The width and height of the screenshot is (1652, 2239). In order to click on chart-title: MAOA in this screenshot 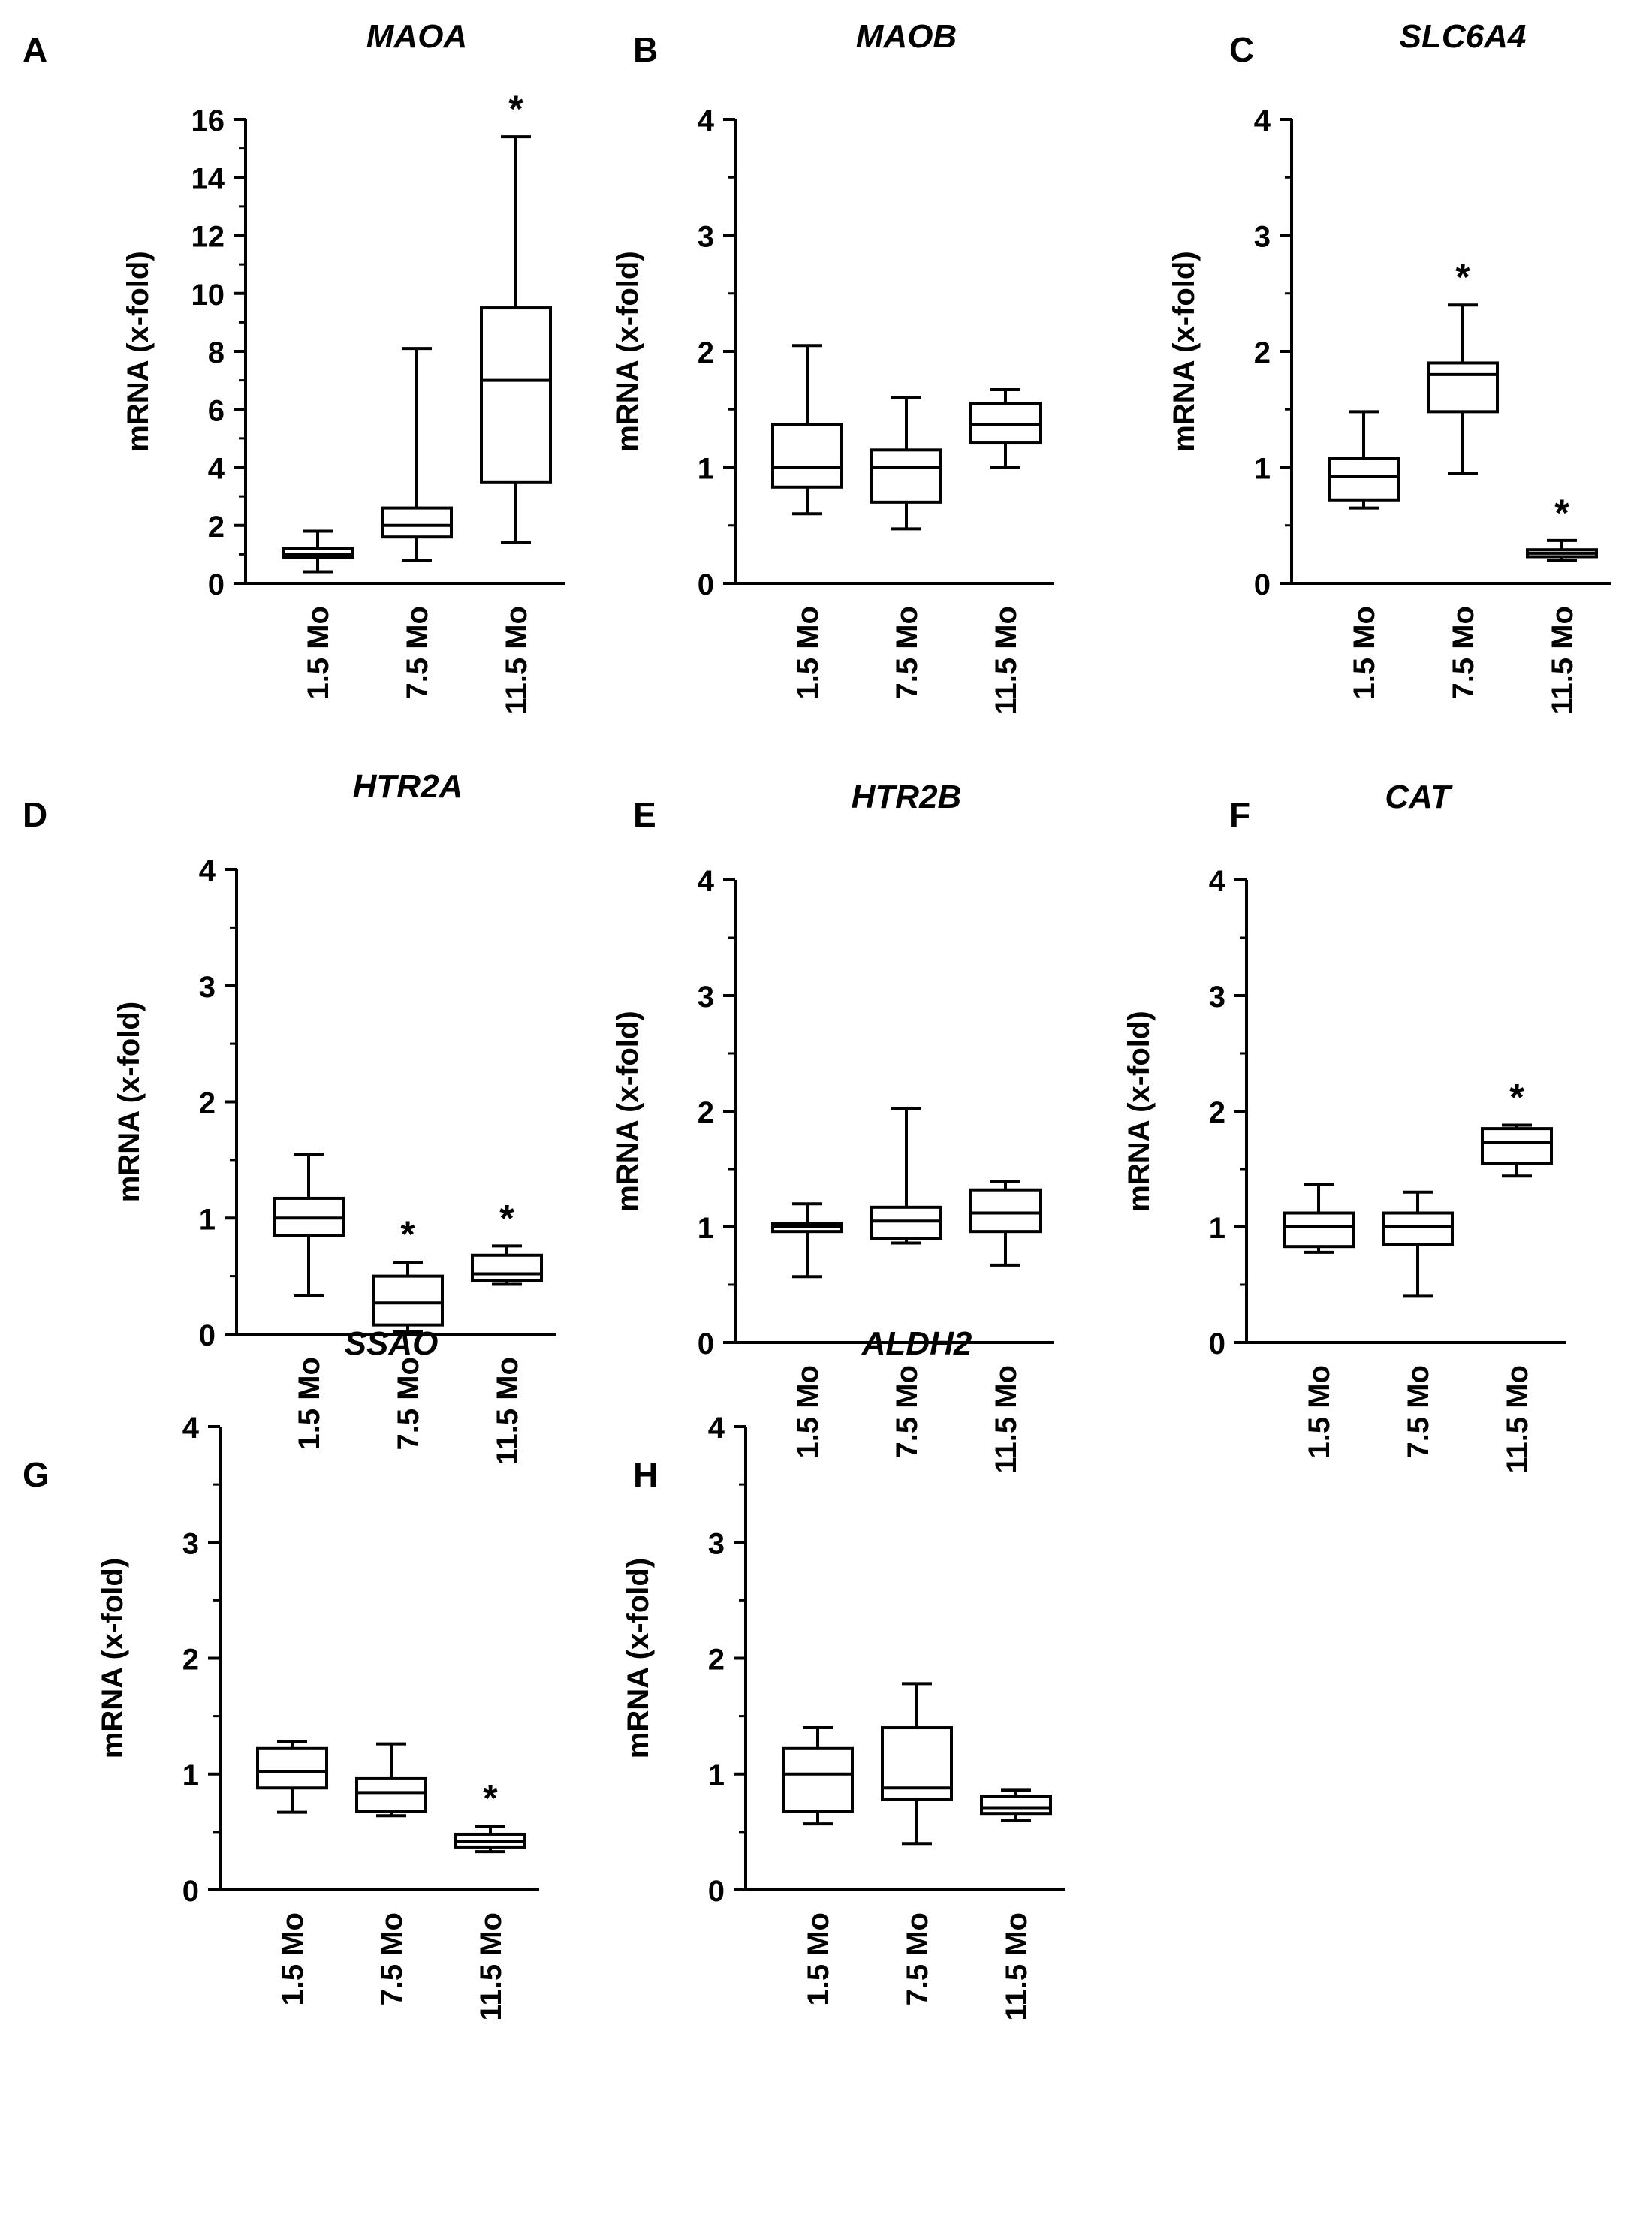, I will do `click(416, 37)`.